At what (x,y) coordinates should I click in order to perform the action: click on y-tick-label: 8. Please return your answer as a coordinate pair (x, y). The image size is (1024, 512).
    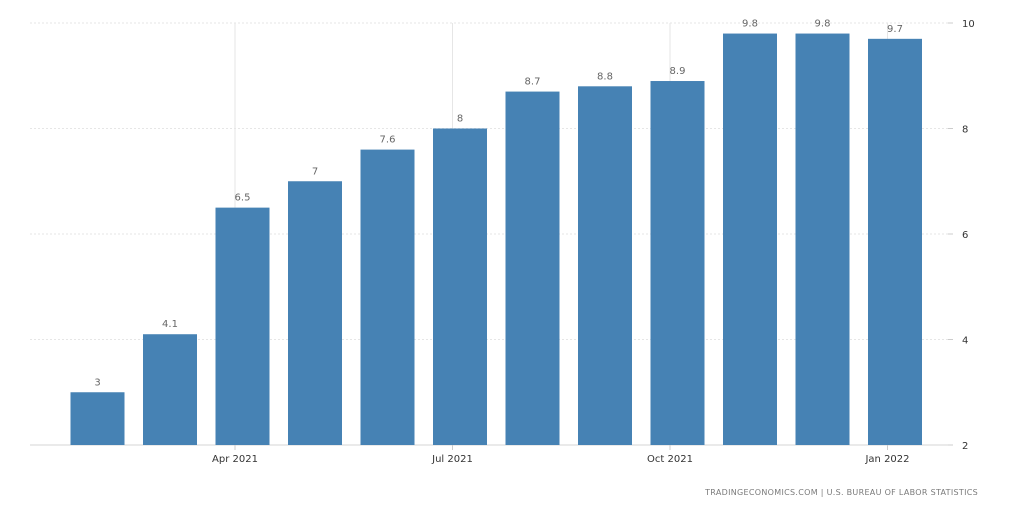
    Looking at the image, I should click on (965, 130).